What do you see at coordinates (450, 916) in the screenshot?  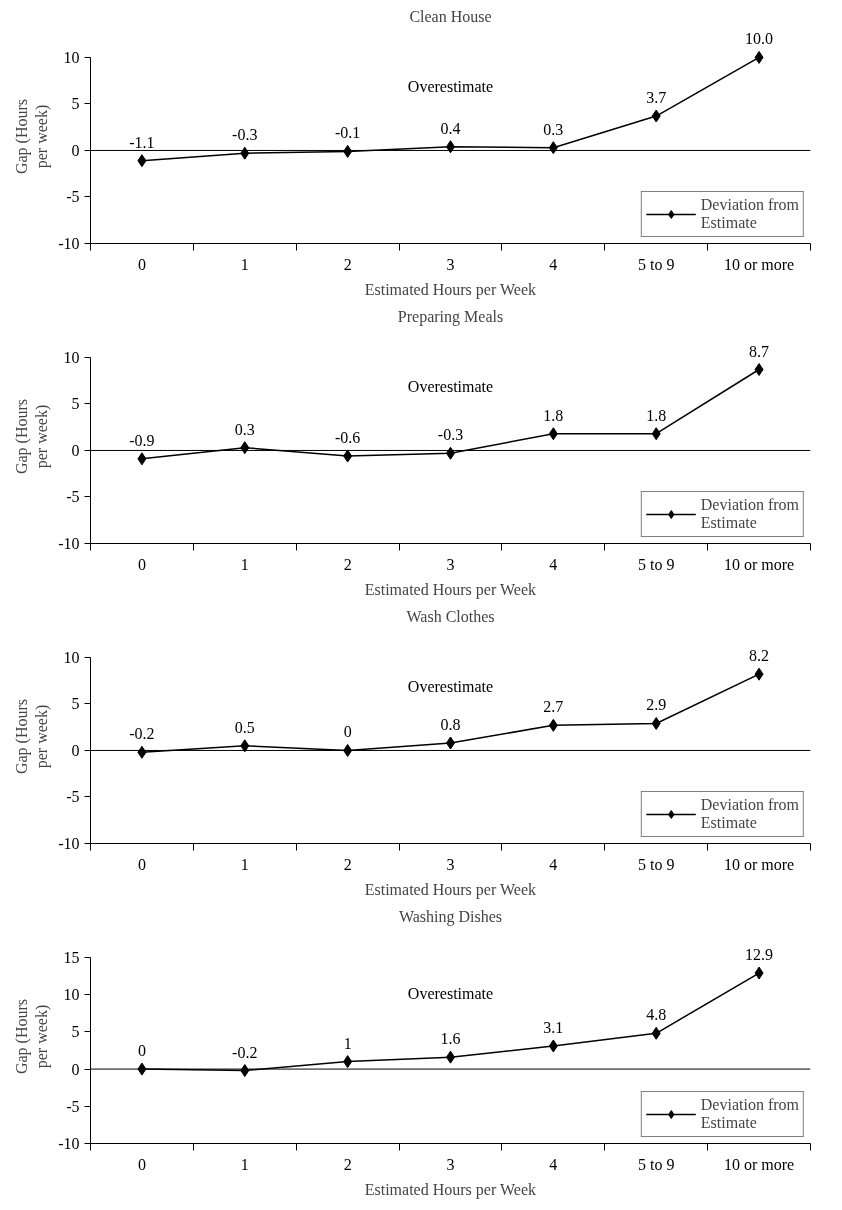 I see `chart-title: Washing Dishes` at bounding box center [450, 916].